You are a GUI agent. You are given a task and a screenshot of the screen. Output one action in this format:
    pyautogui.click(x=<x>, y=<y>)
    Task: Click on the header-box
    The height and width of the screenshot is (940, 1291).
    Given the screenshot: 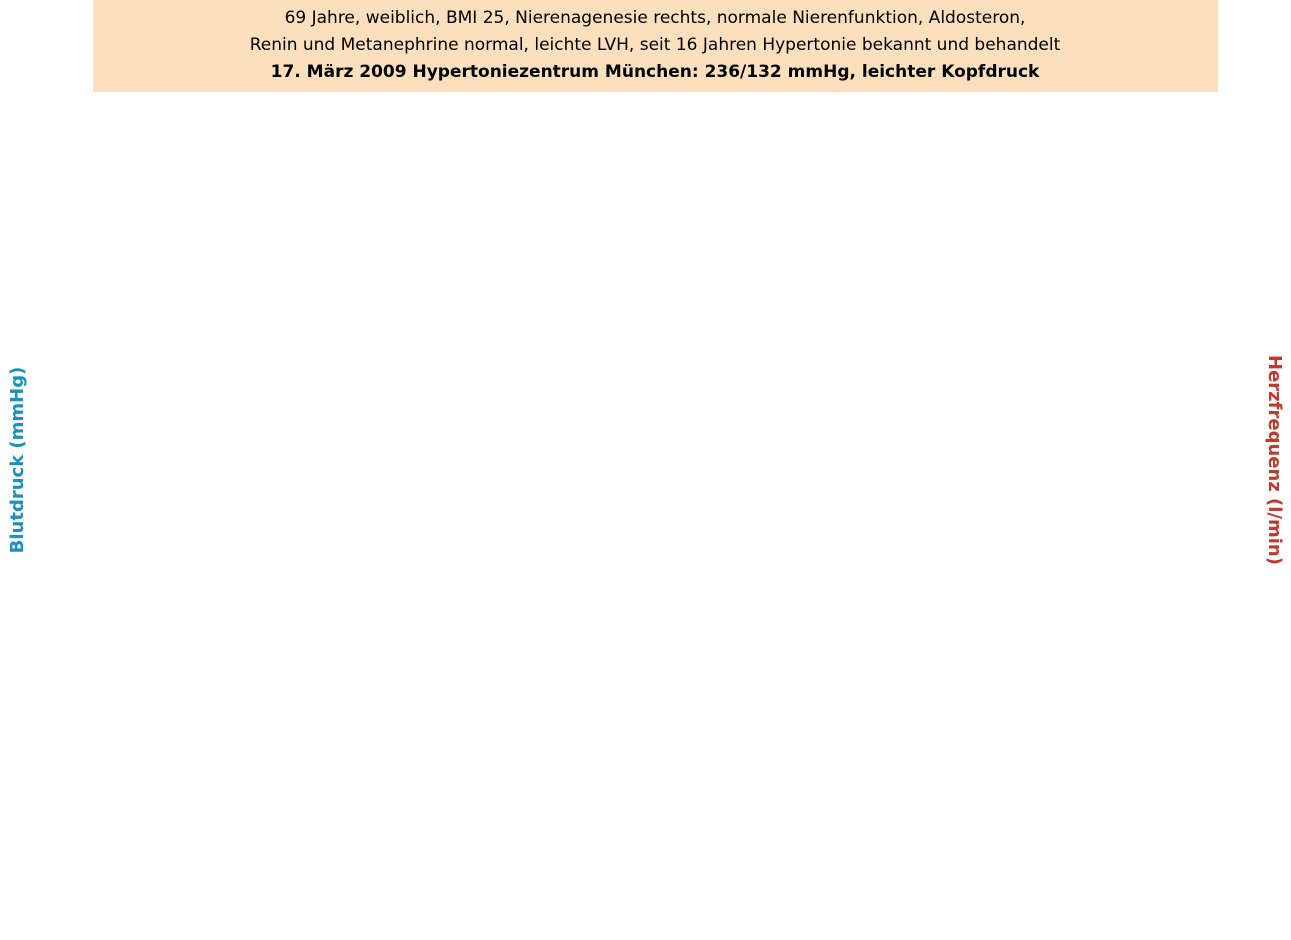 What is the action you would take?
    pyautogui.click(x=655, y=46)
    